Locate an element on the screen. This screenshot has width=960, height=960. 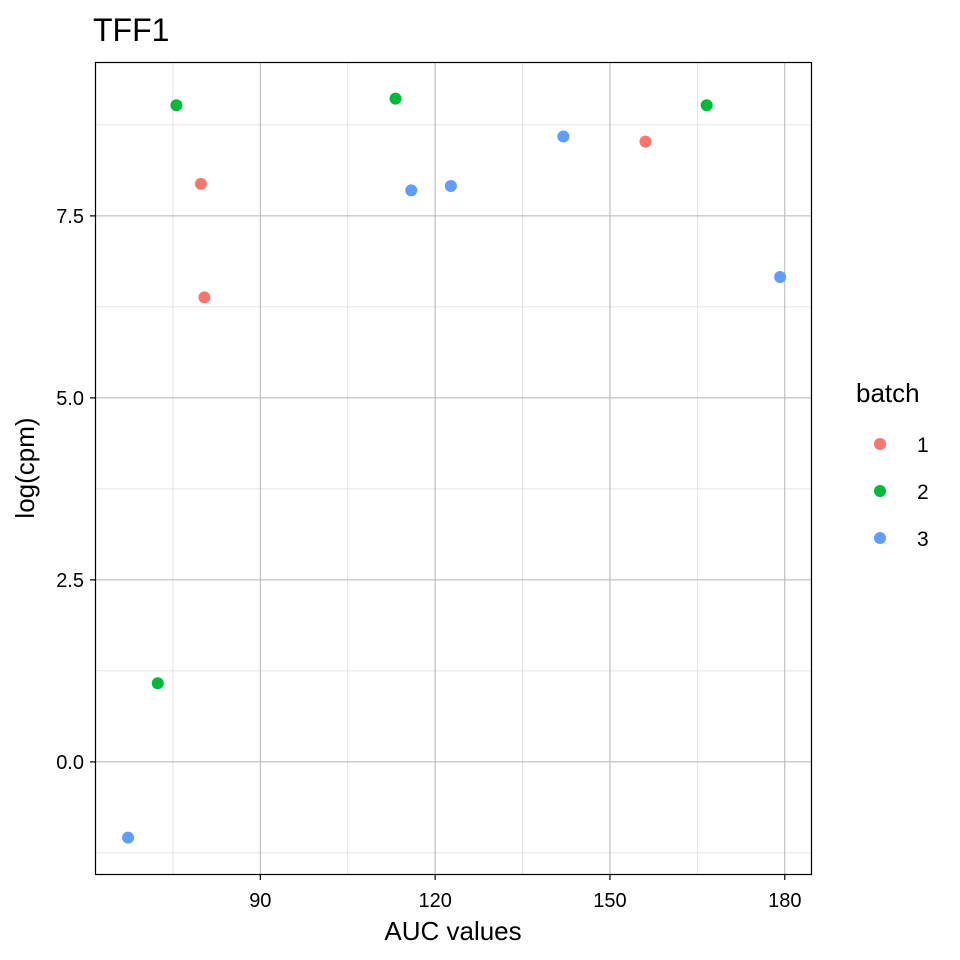
legend-title: batch is located at coordinates (888, 393).